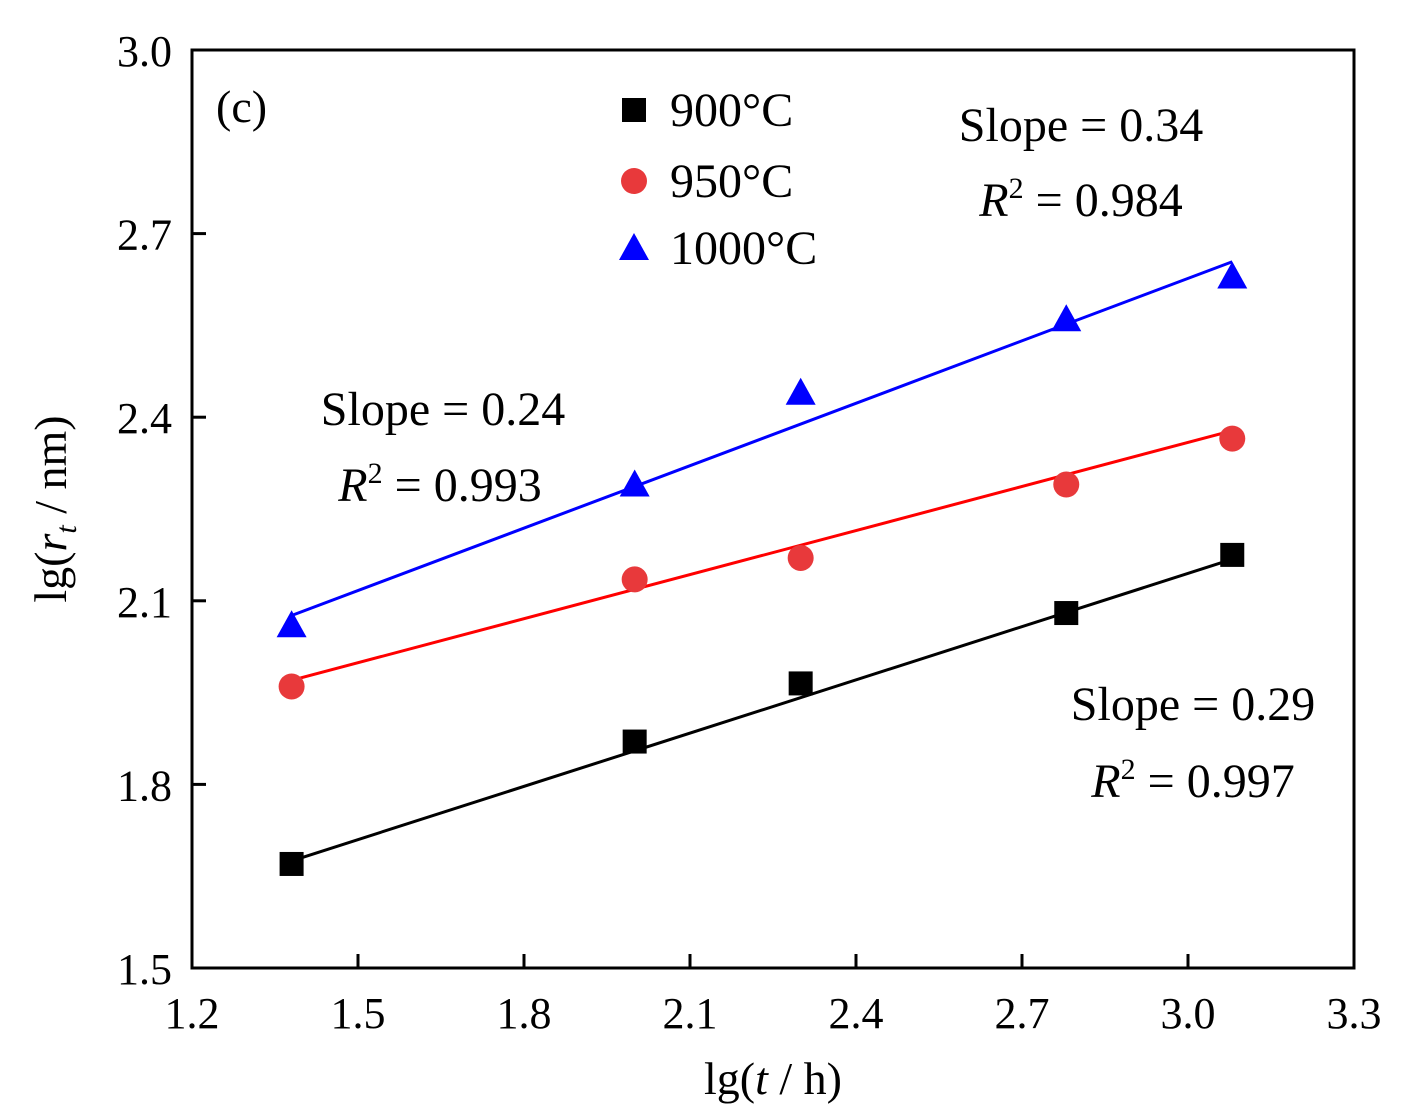 The image size is (1407, 1117). Describe the element at coordinates (54, 508) in the screenshot. I see `y-axis-title: lg(rt / nm)` at that location.